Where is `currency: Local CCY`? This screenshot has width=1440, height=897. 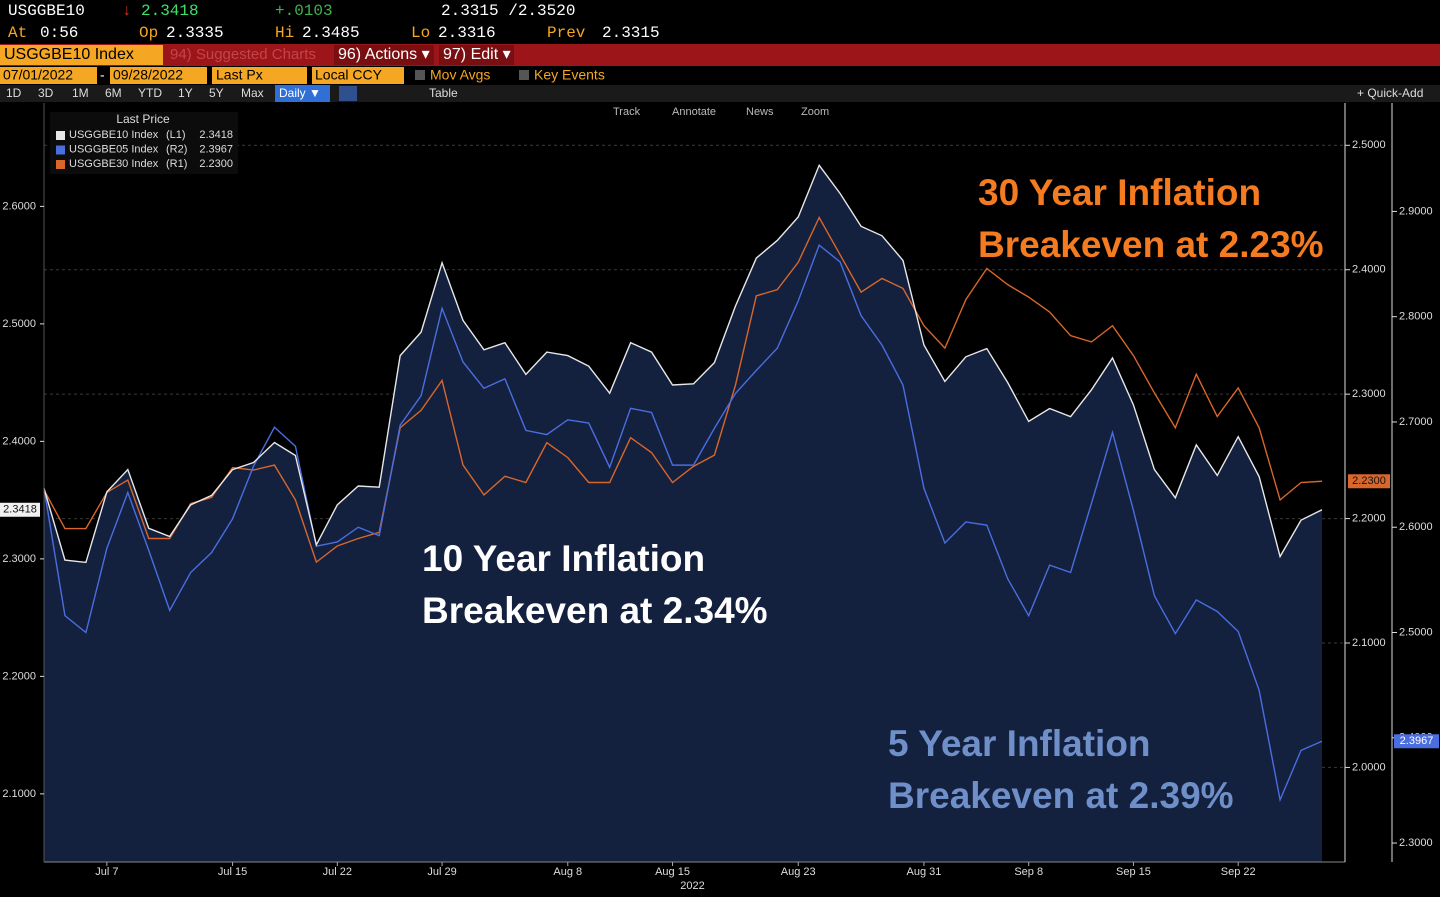
currency: Local CCY is located at coordinates (349, 75).